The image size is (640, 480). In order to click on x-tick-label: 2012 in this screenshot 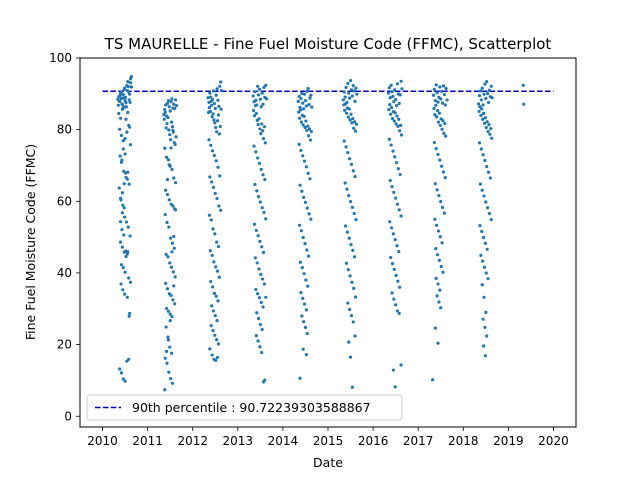, I will do `click(192, 441)`.